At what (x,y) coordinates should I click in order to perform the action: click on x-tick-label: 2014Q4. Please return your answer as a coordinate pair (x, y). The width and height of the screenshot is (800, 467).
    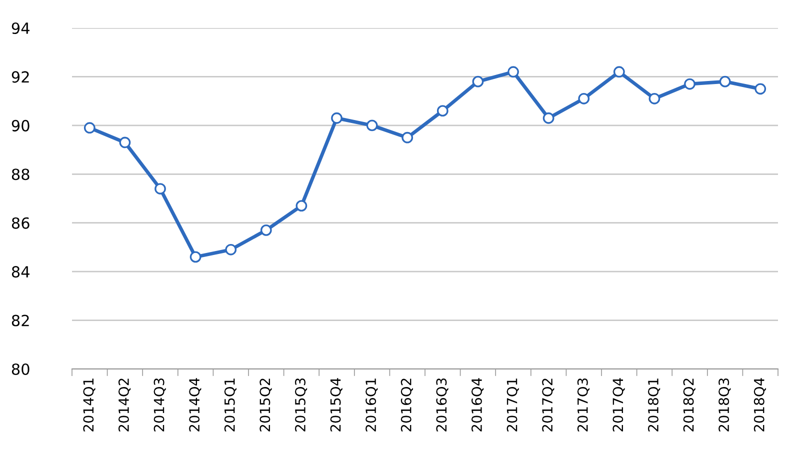
    Looking at the image, I should click on (195, 405).